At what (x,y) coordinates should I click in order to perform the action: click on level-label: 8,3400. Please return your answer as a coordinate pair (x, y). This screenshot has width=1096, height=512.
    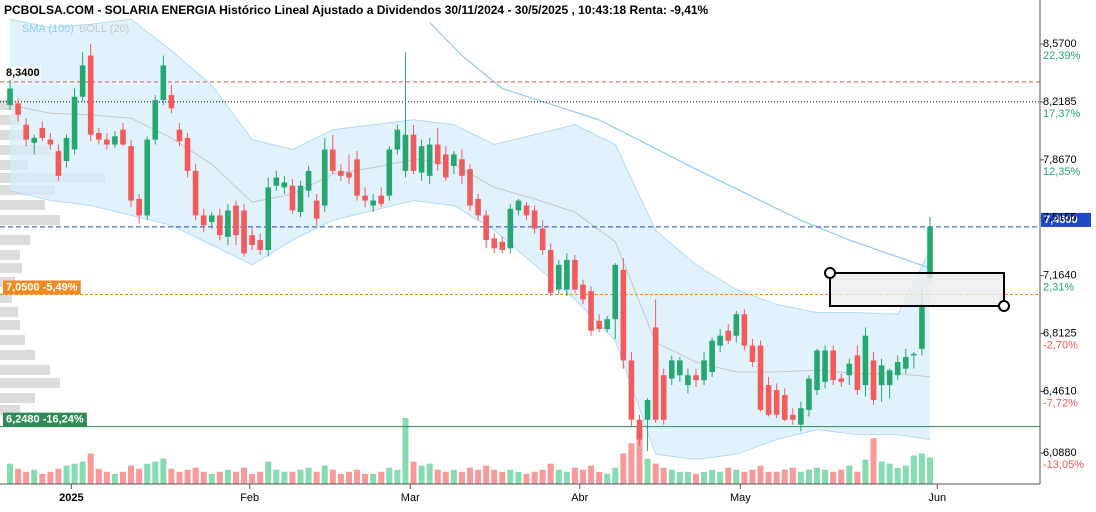
    Looking at the image, I should click on (23, 73).